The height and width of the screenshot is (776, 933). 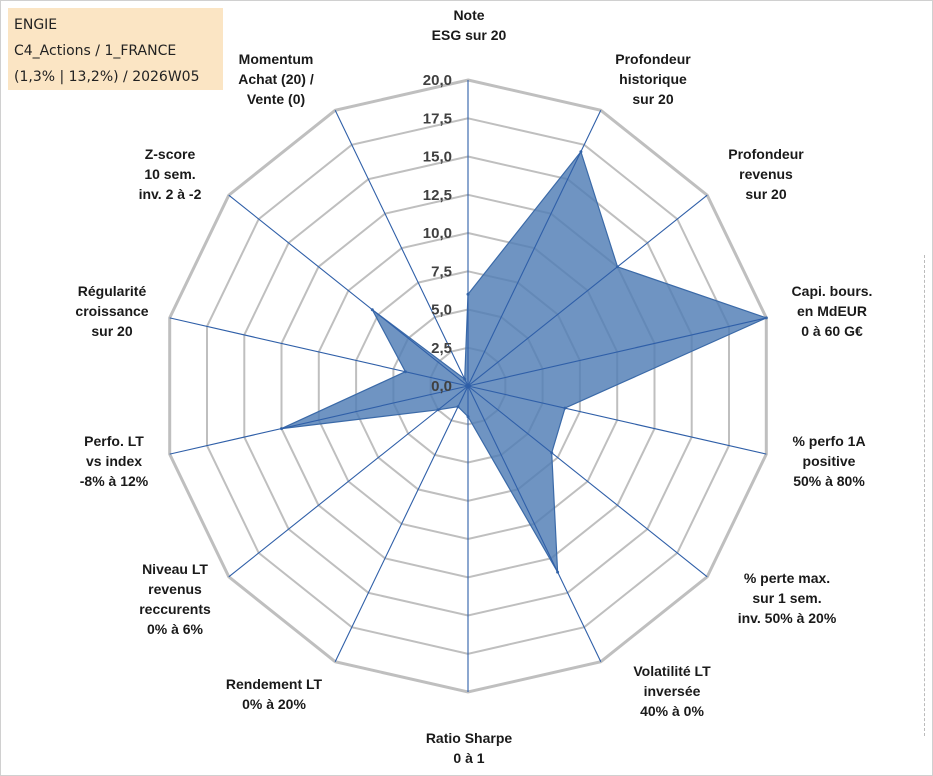 What do you see at coordinates (274, 684) in the screenshot?
I see `axis-label-line: Rendement LT` at bounding box center [274, 684].